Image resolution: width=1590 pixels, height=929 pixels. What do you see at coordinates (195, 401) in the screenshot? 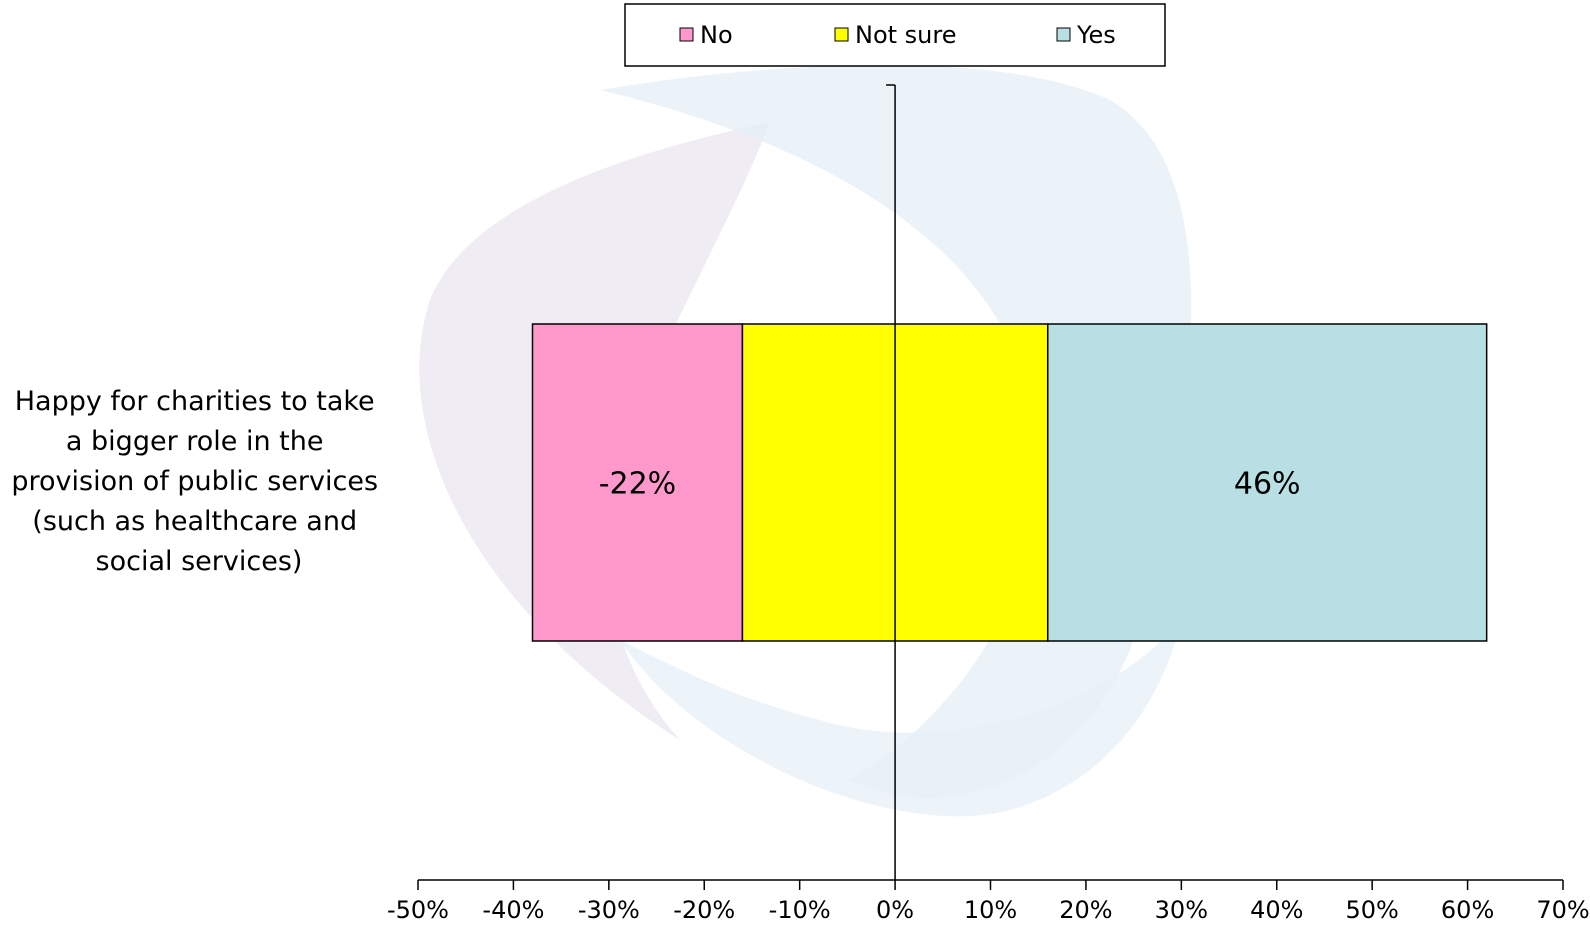
I see `category-label-line: Happy for charities to take` at bounding box center [195, 401].